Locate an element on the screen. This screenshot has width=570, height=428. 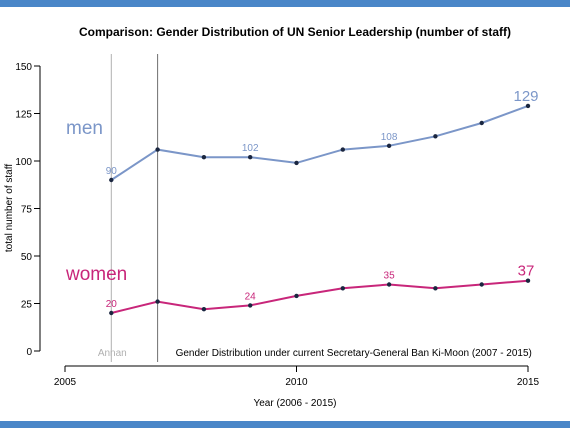
reference-line-label: Annan is located at coordinates (112, 353).